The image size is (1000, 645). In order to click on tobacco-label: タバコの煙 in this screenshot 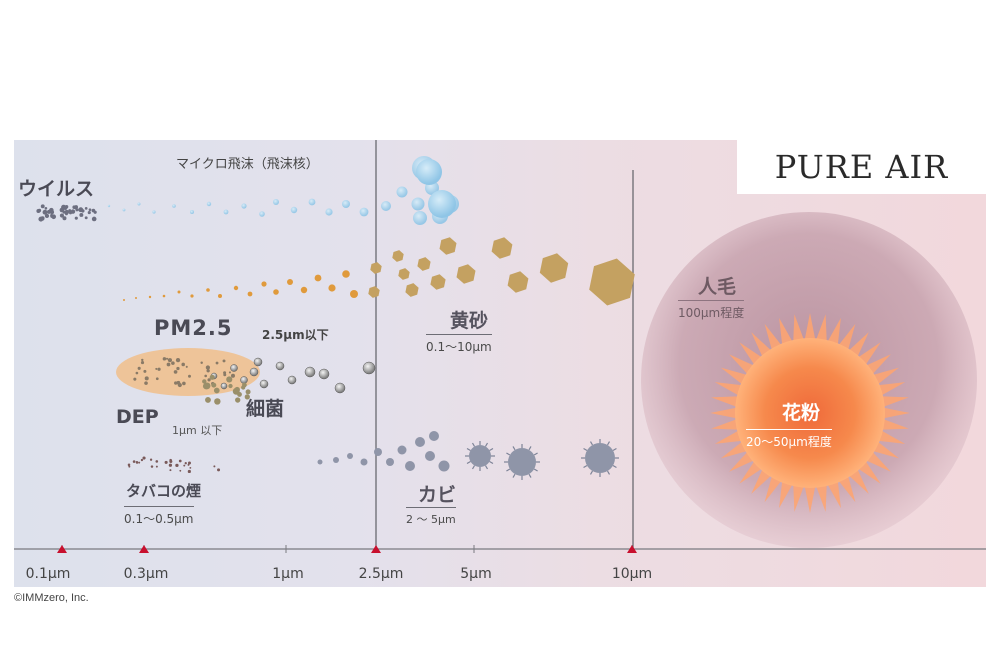, I will do `click(164, 491)`.